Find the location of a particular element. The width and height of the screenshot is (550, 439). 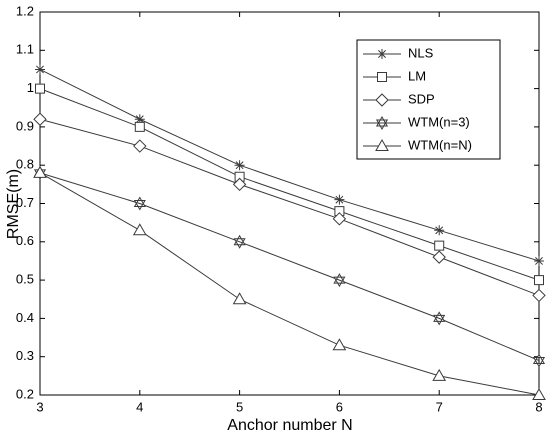

x-tick-label: 6 is located at coordinates (339, 406).